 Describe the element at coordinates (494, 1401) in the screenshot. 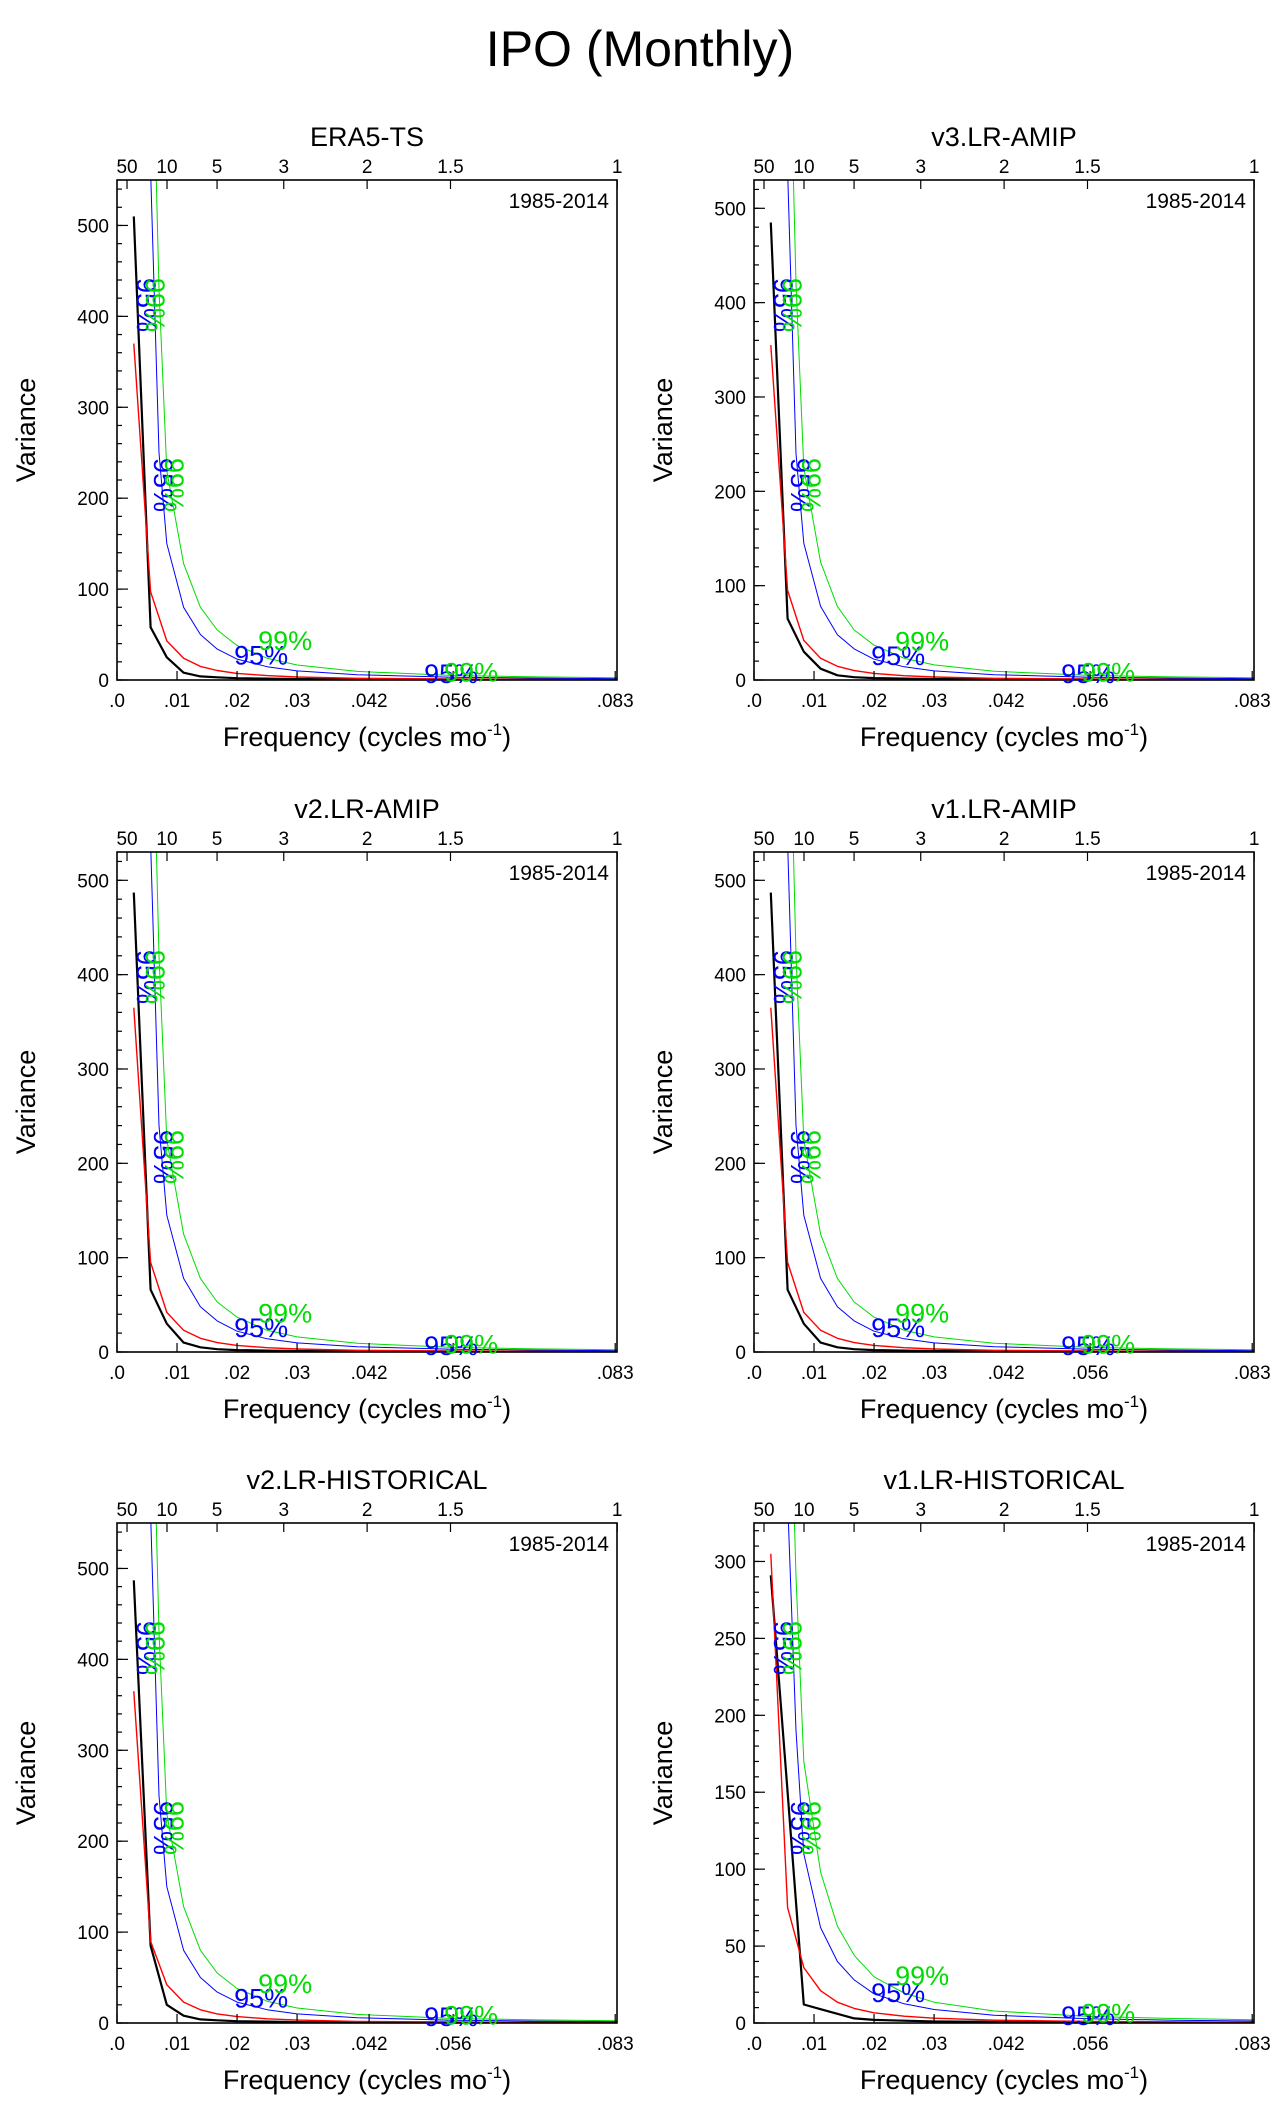

I see `x-axis-label-sup: -1` at that location.